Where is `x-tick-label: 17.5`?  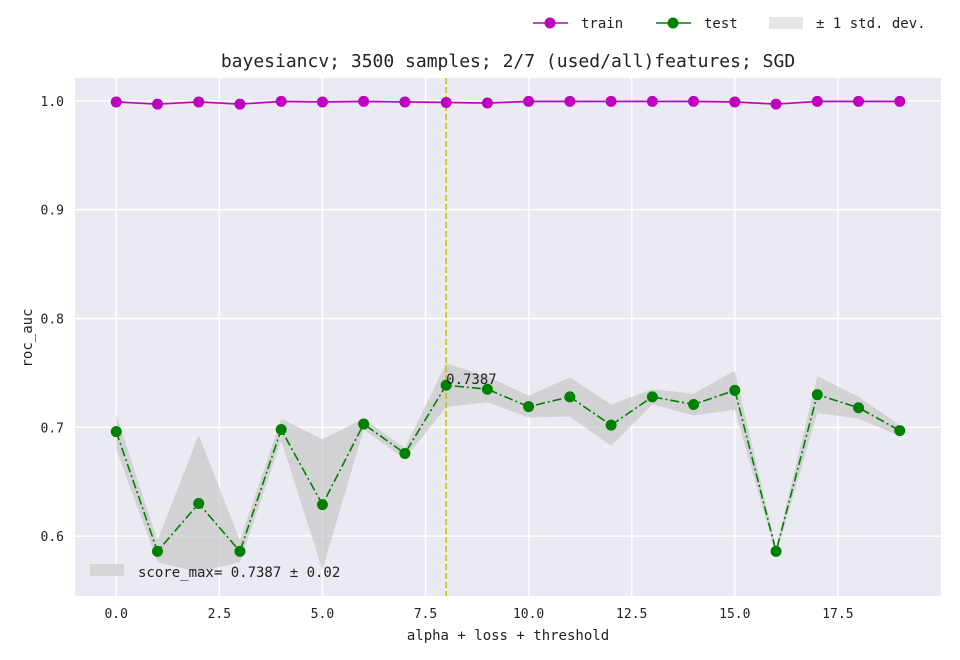
x-tick-label: 17.5 is located at coordinates (837, 614).